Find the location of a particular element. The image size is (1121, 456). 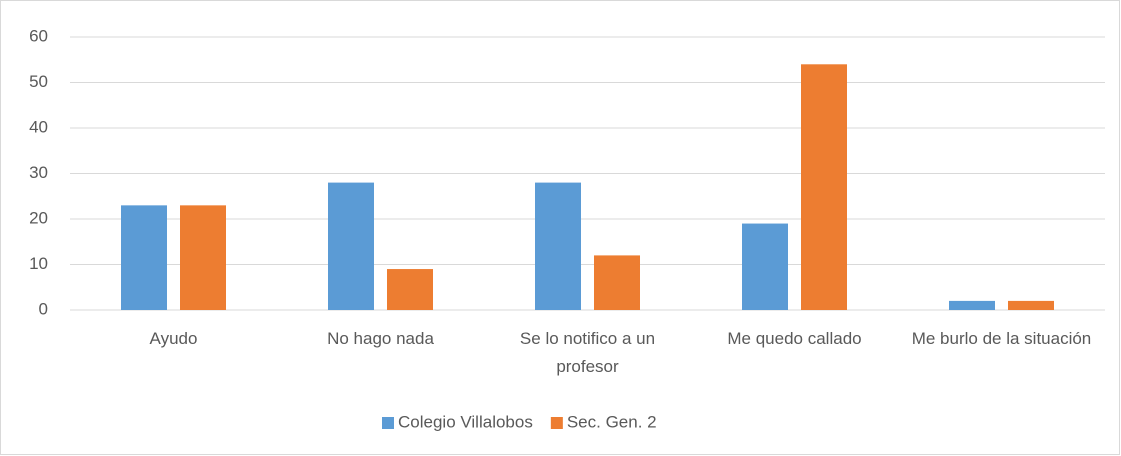

x-tick-label: Me burlo de la situación is located at coordinates (1002, 338).